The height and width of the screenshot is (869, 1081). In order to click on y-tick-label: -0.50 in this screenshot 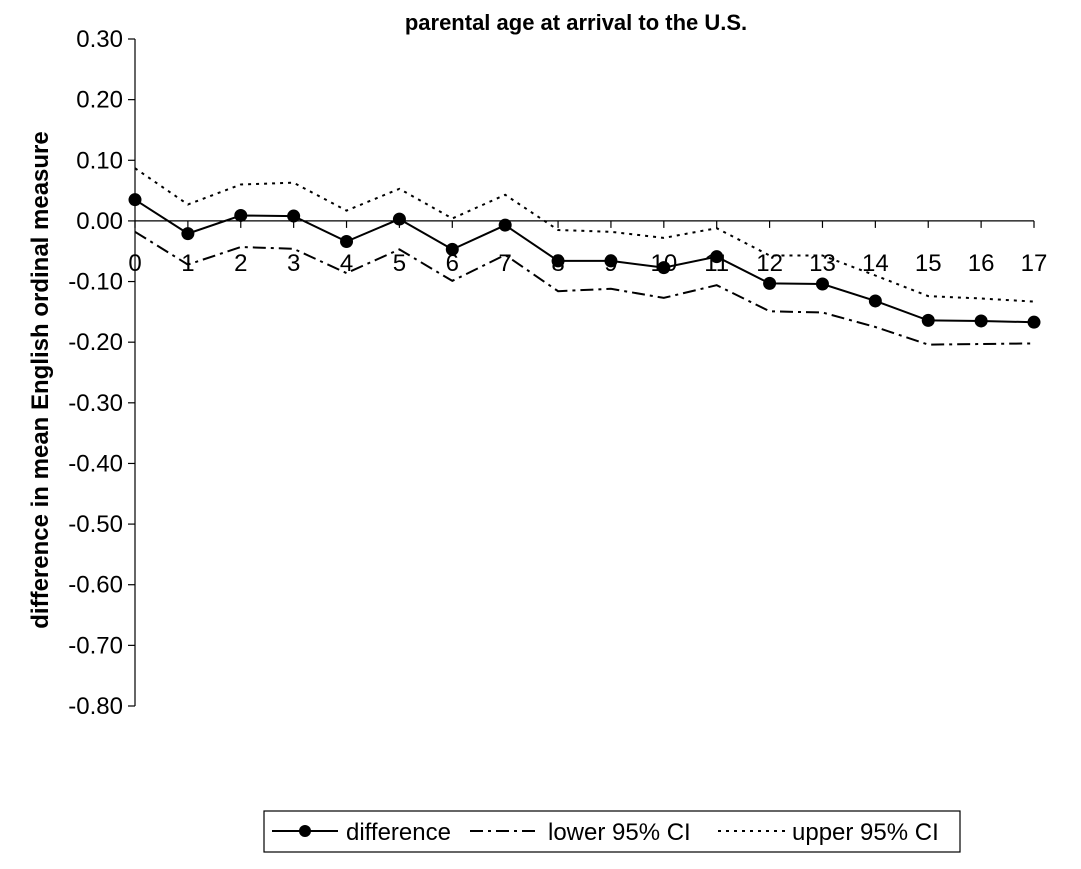, I will do `click(95, 524)`.